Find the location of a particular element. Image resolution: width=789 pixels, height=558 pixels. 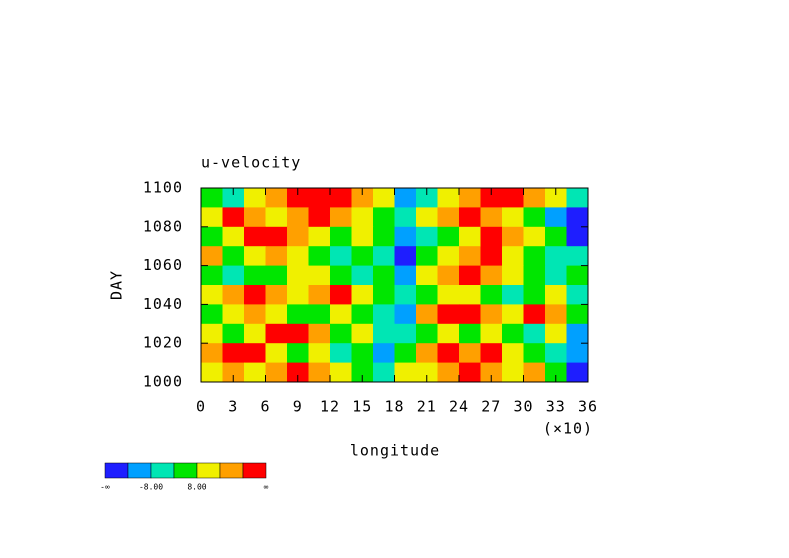

x-tick-label: 30 is located at coordinates (523, 407).